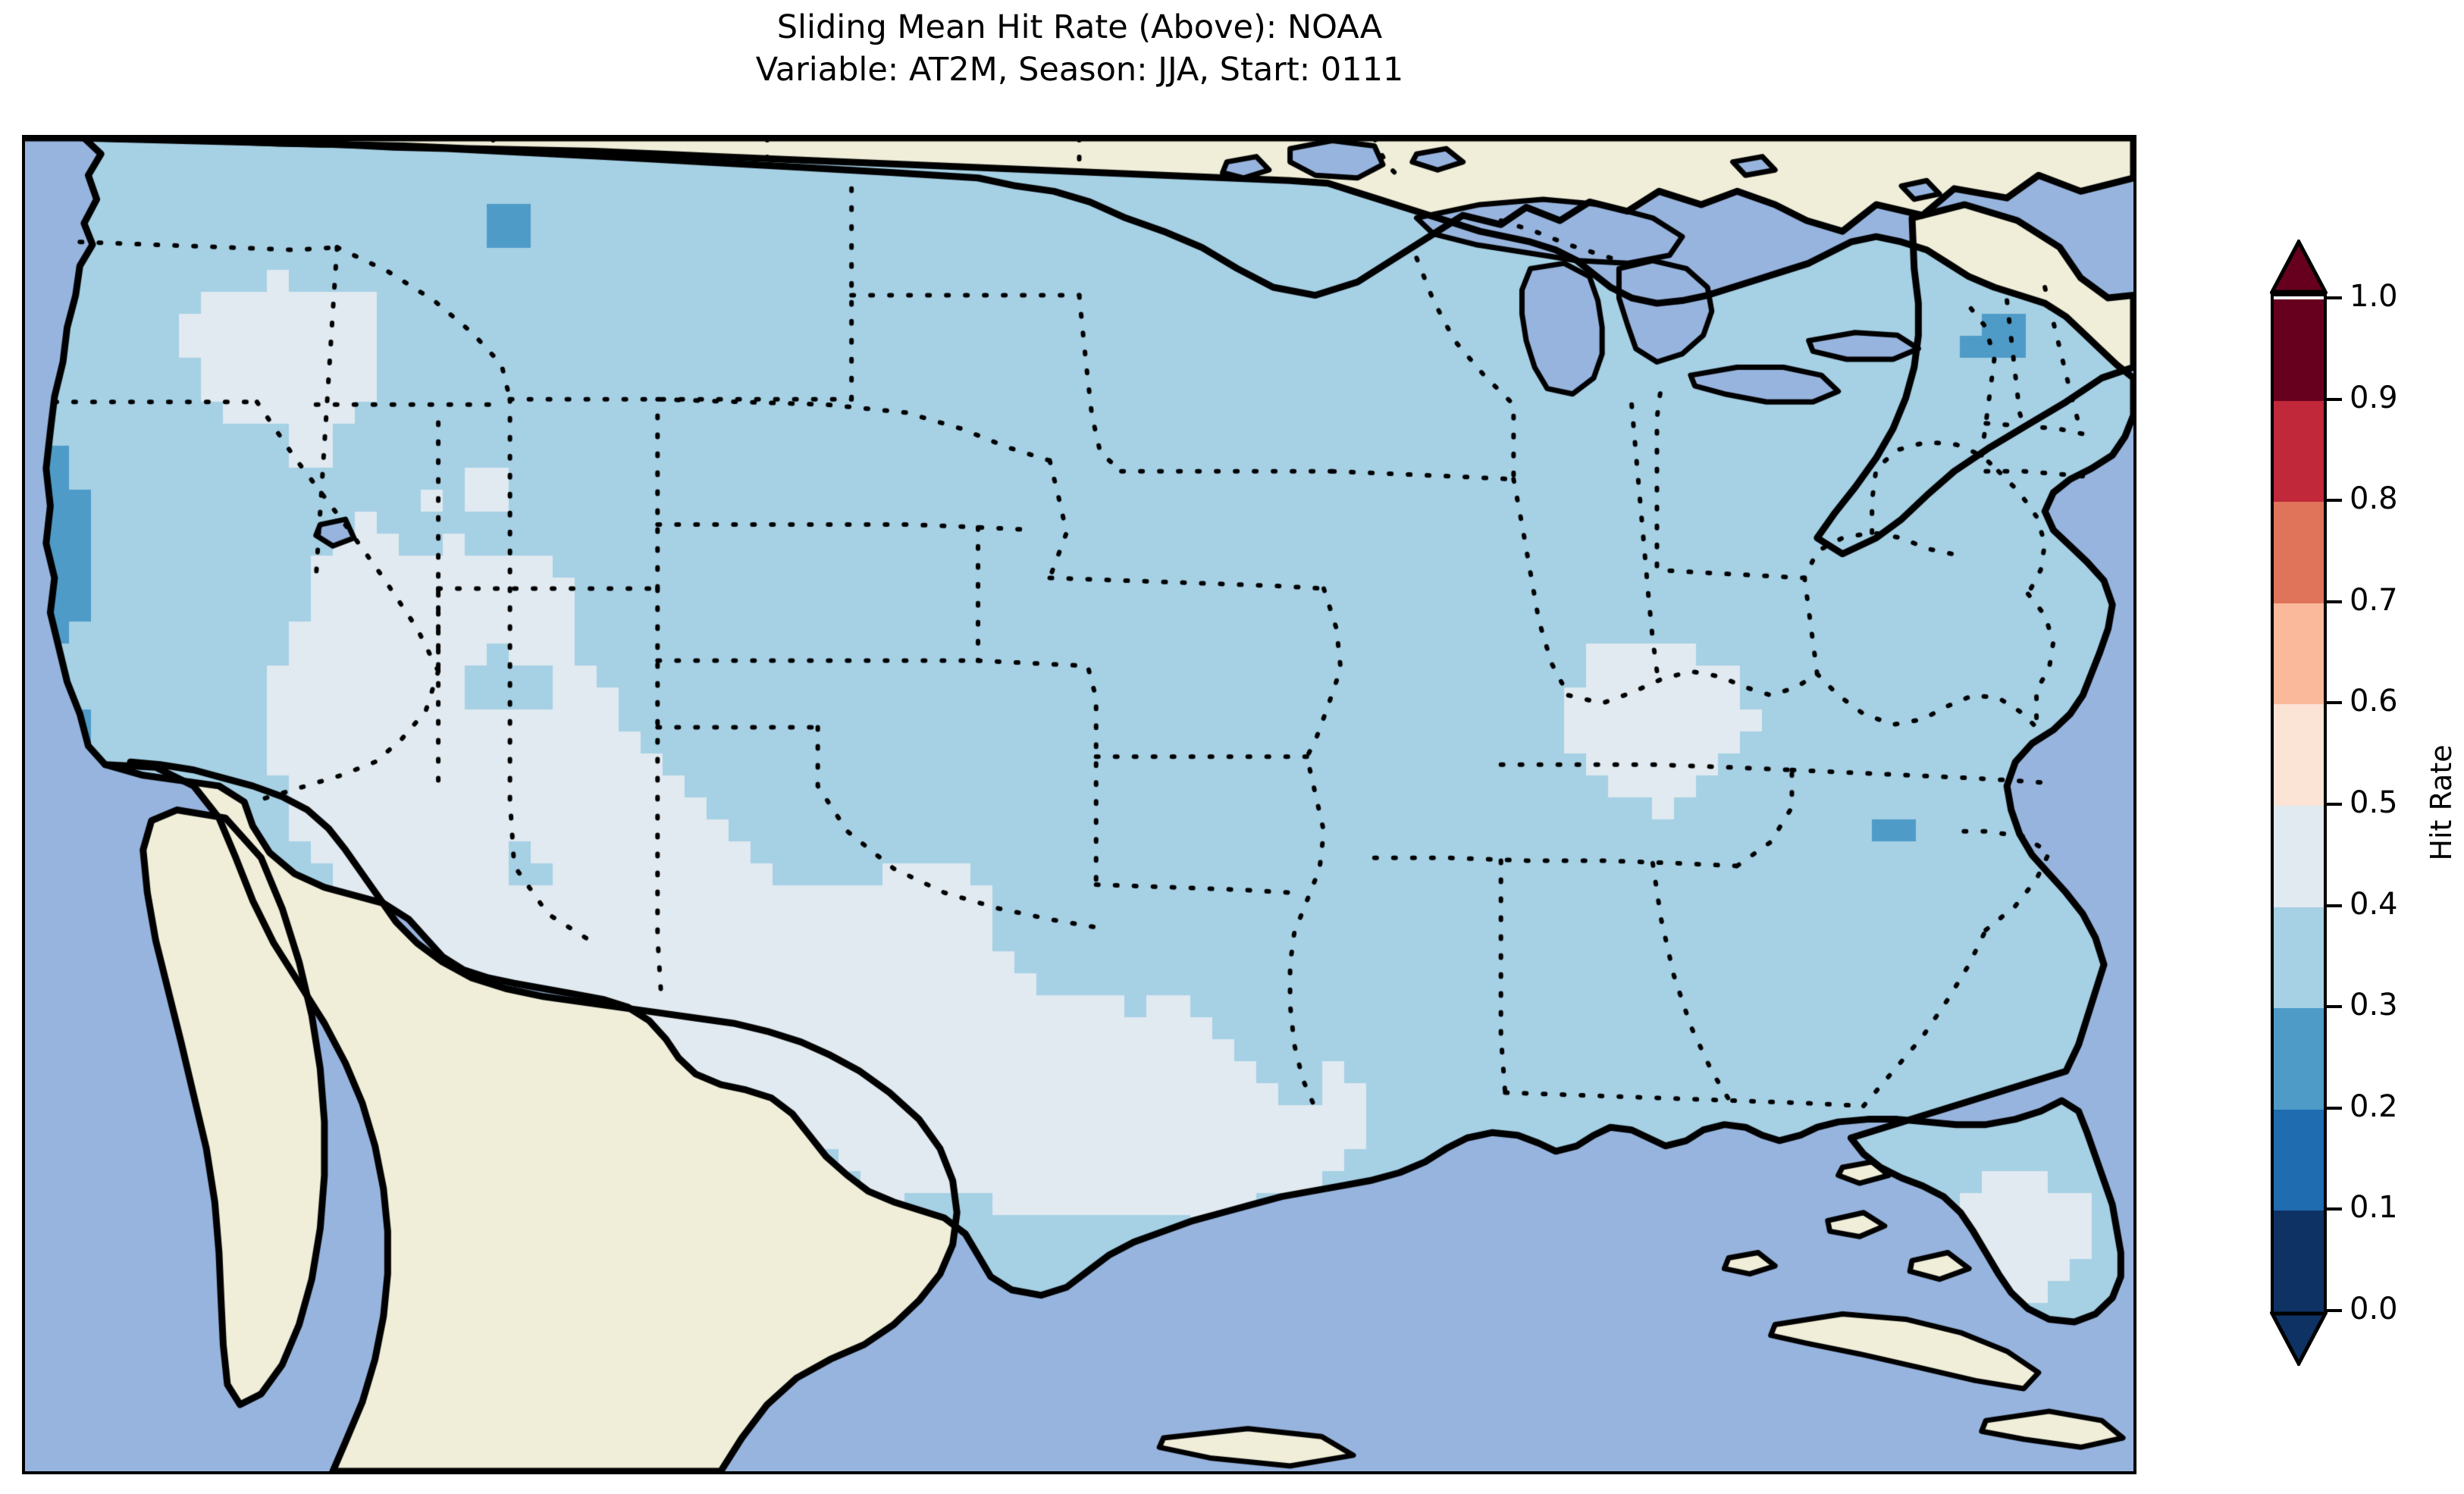 The image size is (2464, 1494). I want to click on colorbar-tick-label: 0.5, so click(2374, 802).